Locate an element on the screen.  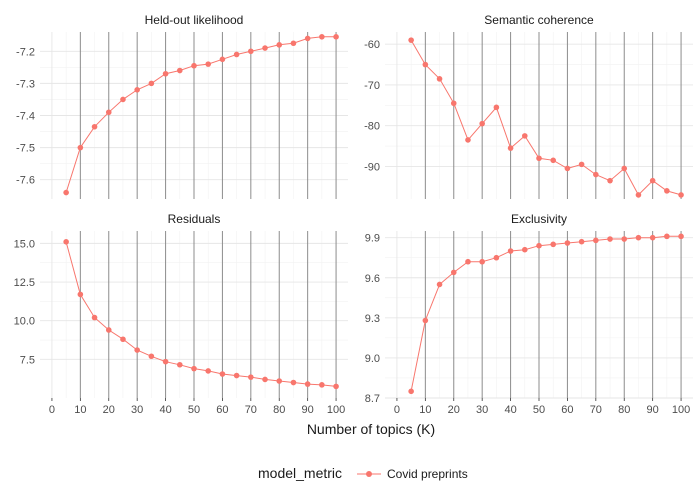
y-tick-label: -90 is located at coordinates (372, 167).